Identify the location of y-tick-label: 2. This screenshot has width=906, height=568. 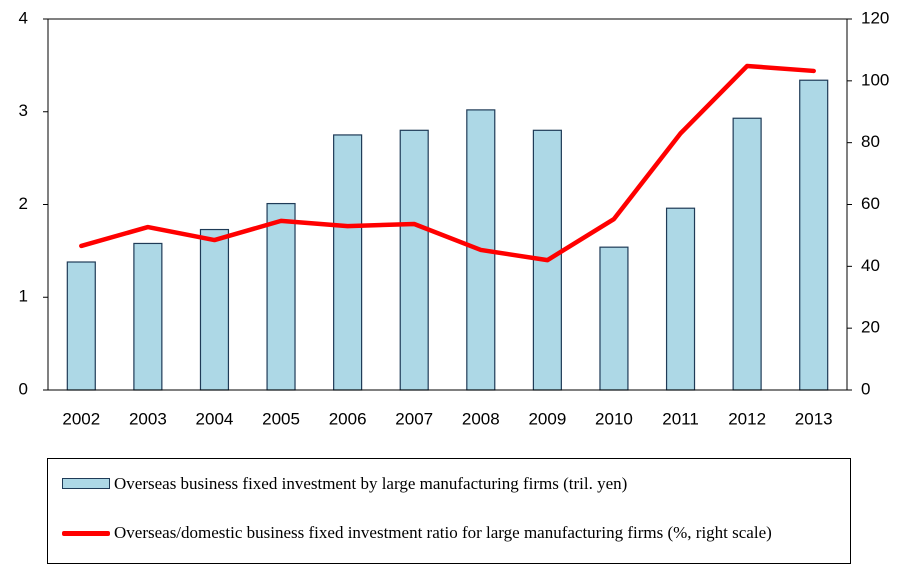
(23, 203).